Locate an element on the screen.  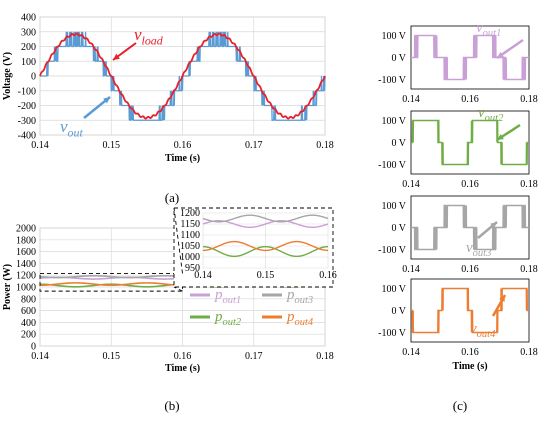
legend-label-out3-base: p is located at coordinates (290, 295).